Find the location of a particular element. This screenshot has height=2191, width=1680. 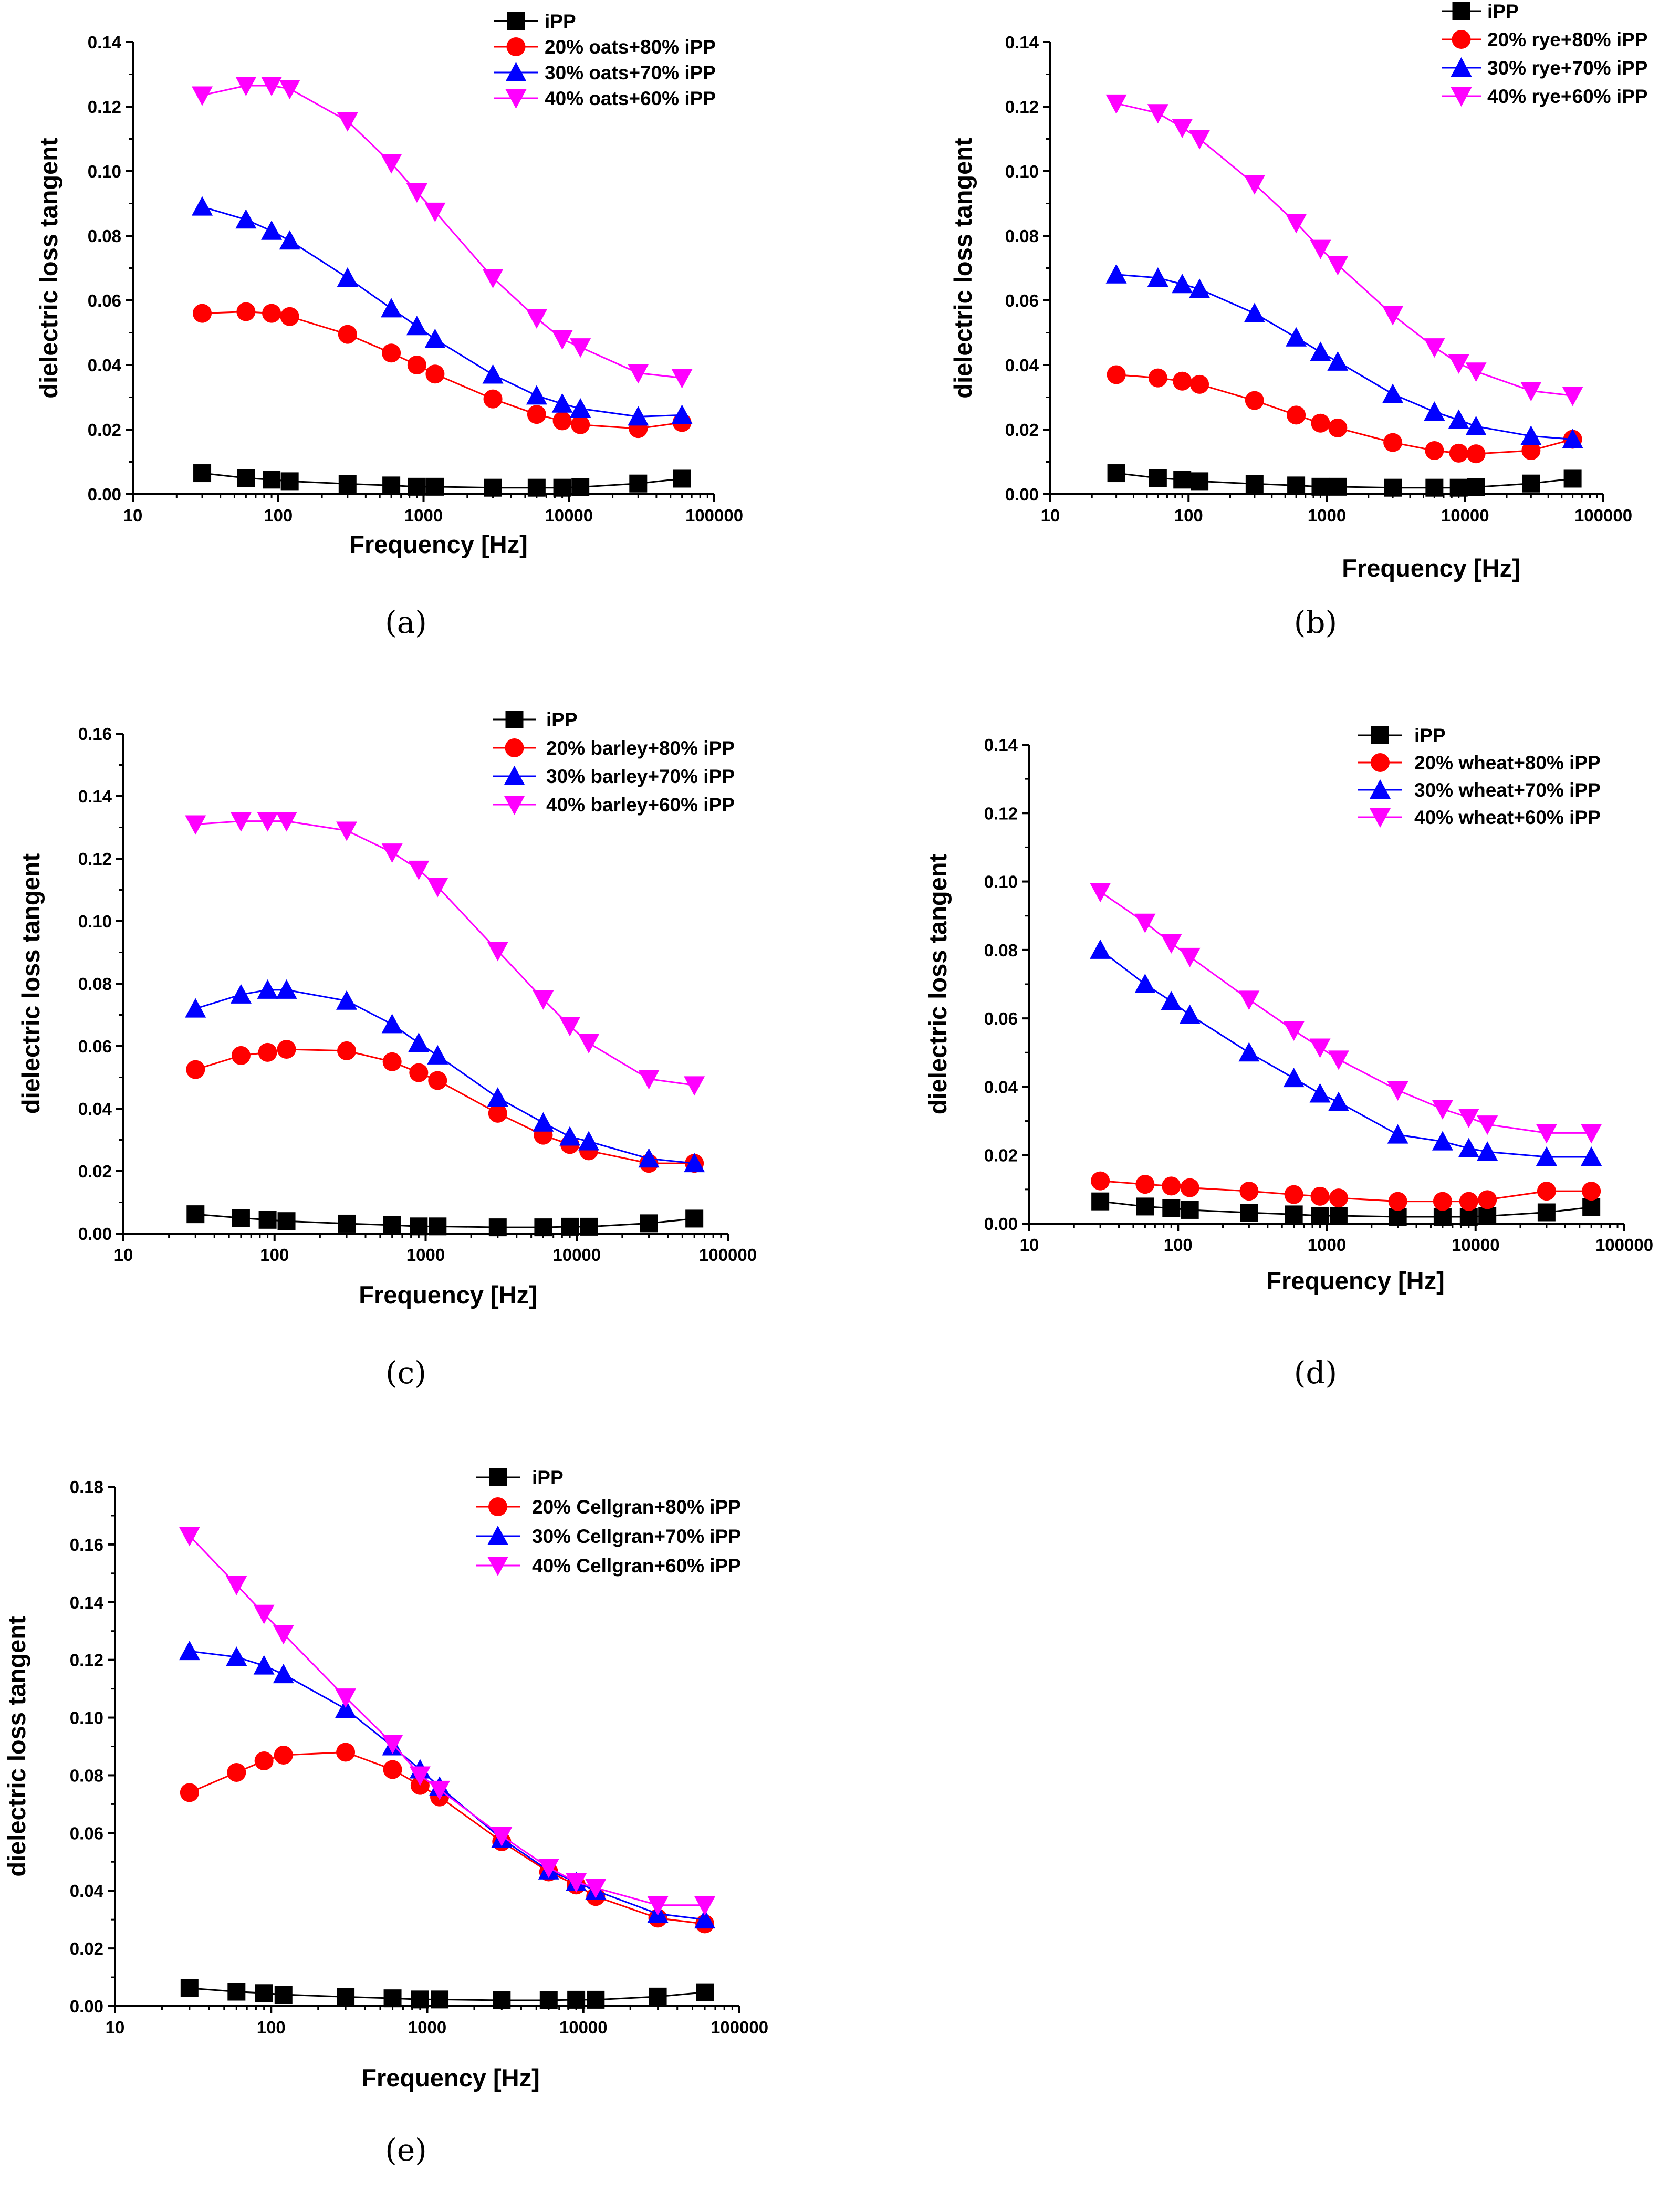

legend-label: 30% wheat+70% iPP is located at coordinates (1507, 790).